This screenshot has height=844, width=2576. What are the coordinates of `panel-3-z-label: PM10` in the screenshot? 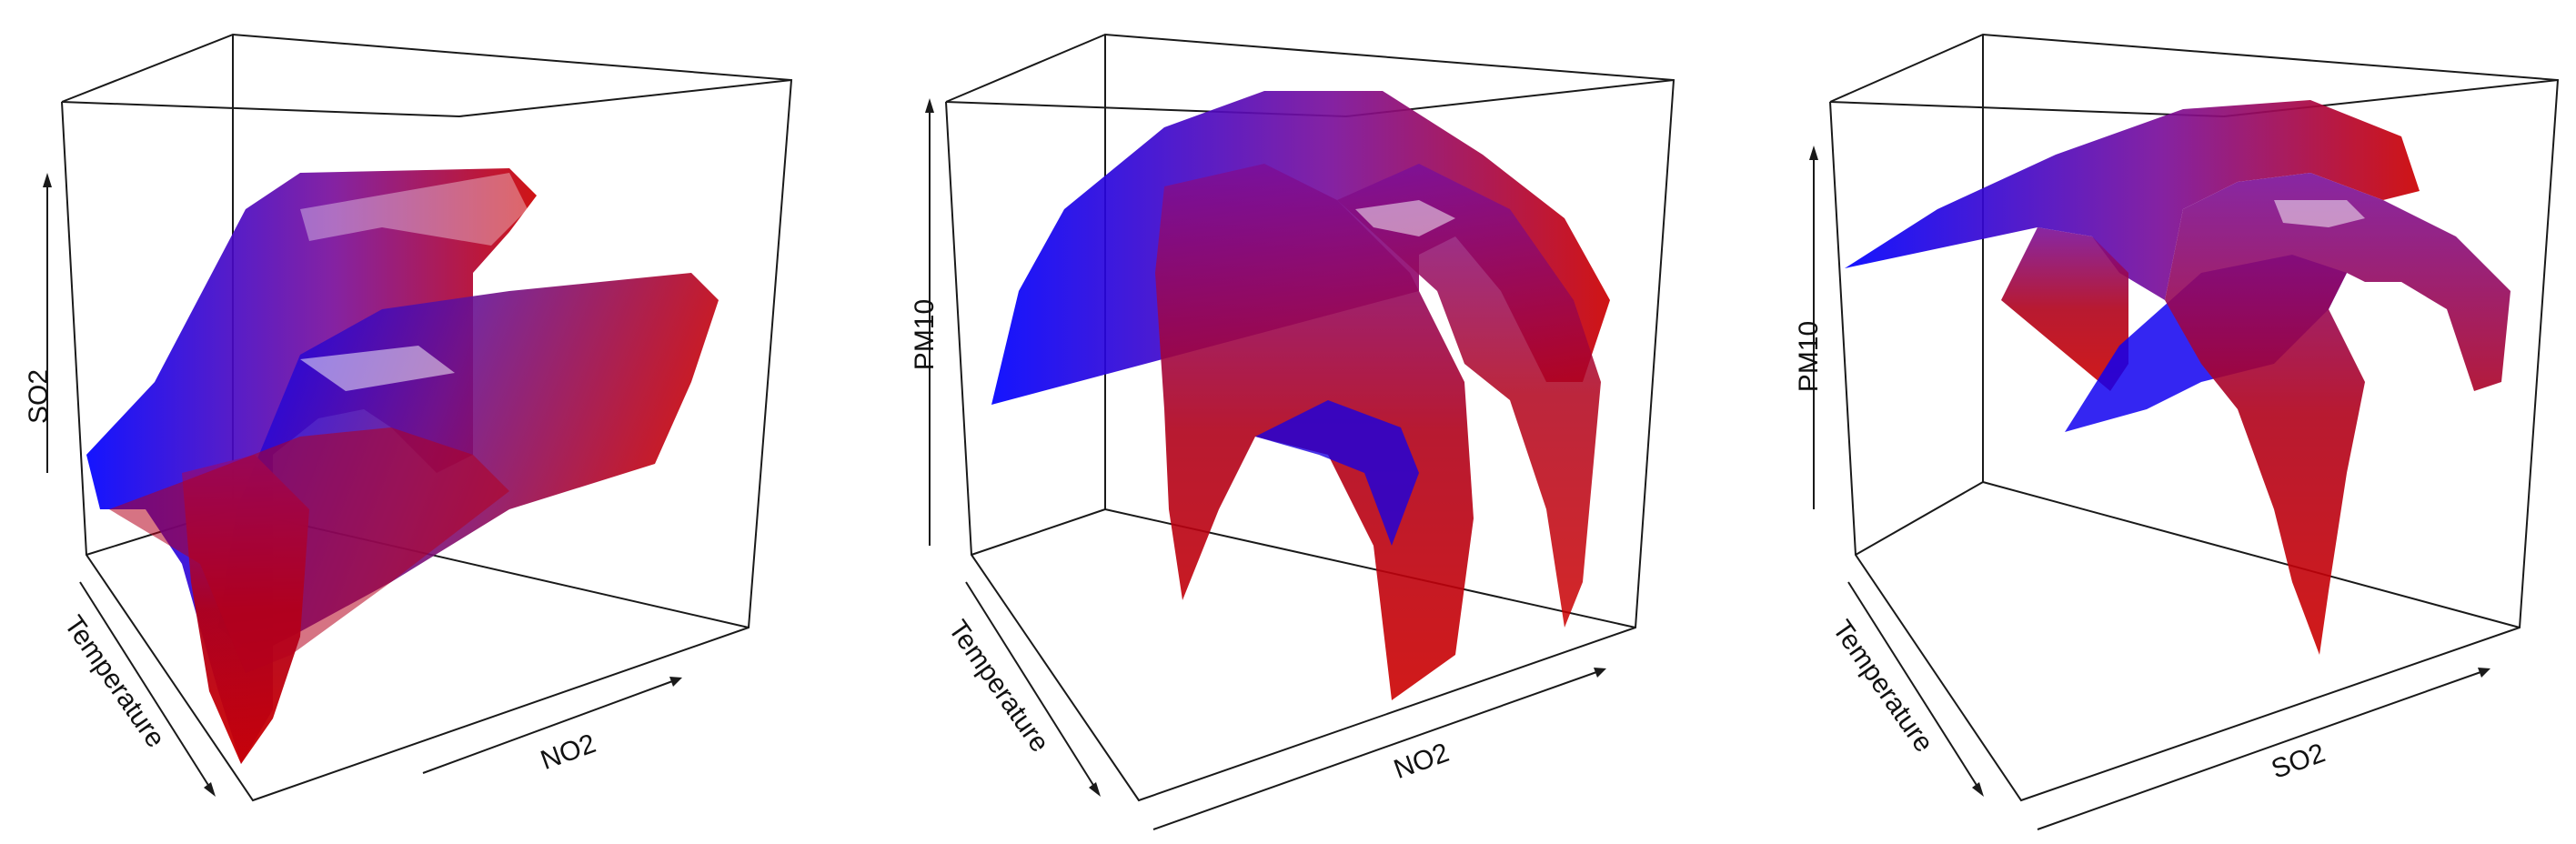 It's located at (1809, 356).